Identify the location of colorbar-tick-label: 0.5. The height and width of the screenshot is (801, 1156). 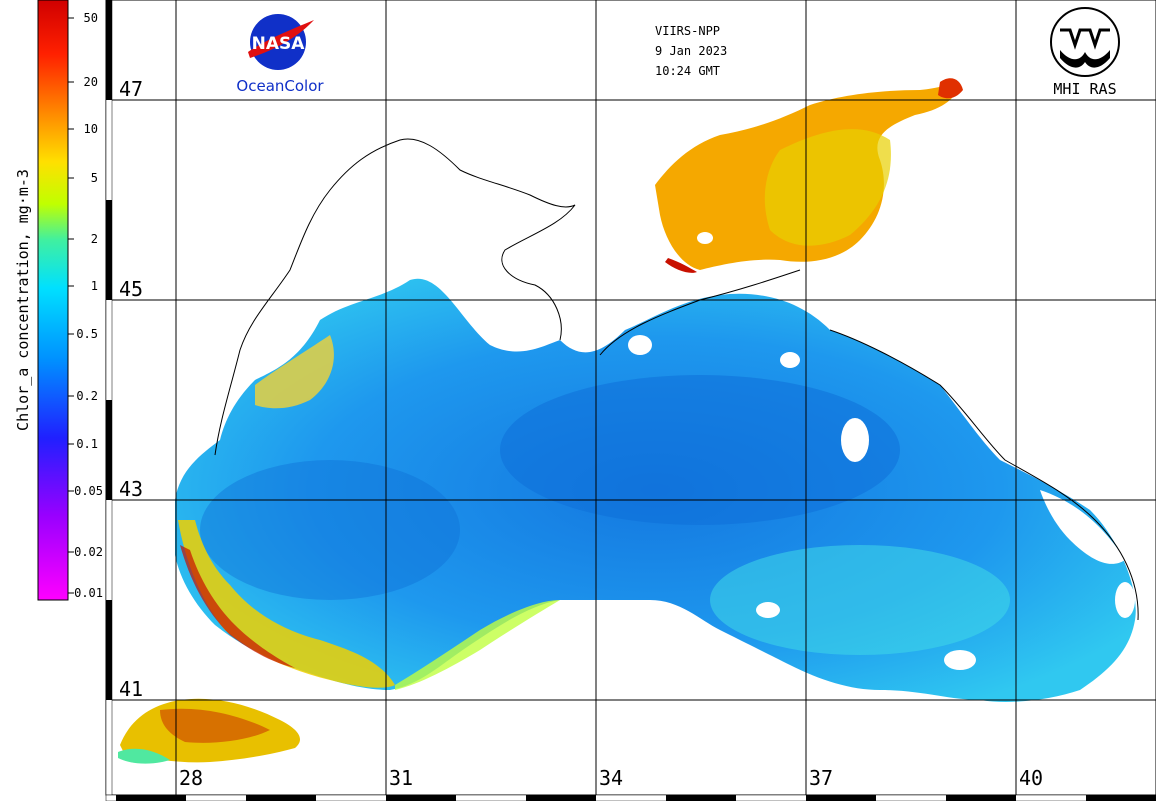
(87, 334).